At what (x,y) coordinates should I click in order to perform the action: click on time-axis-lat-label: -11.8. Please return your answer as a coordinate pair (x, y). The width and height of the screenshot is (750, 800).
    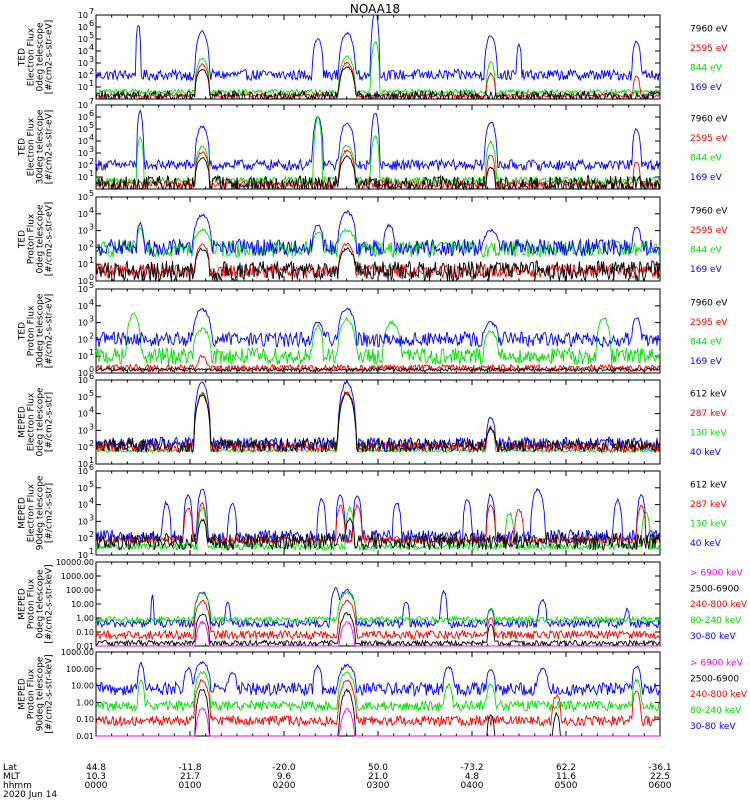
    Looking at the image, I should click on (190, 768).